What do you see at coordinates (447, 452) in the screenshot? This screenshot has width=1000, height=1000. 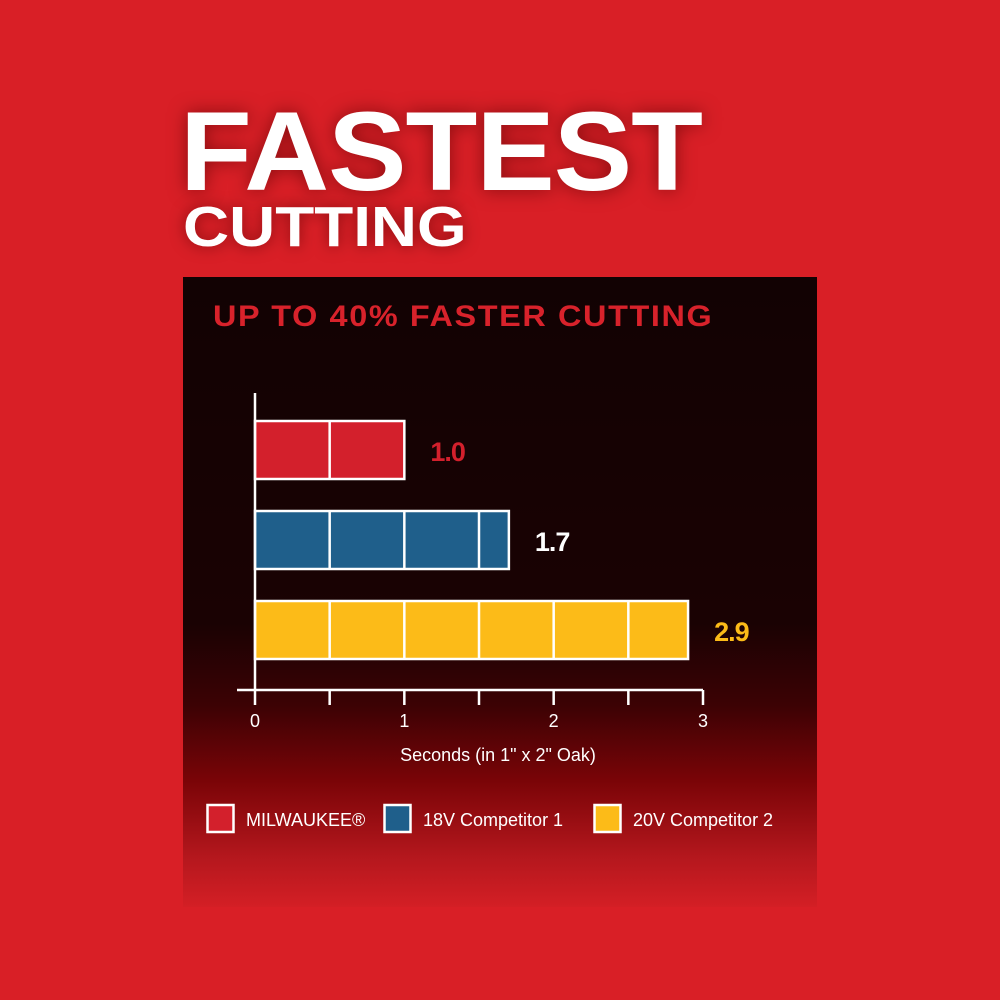 I see `data-label-1: 1.0` at bounding box center [447, 452].